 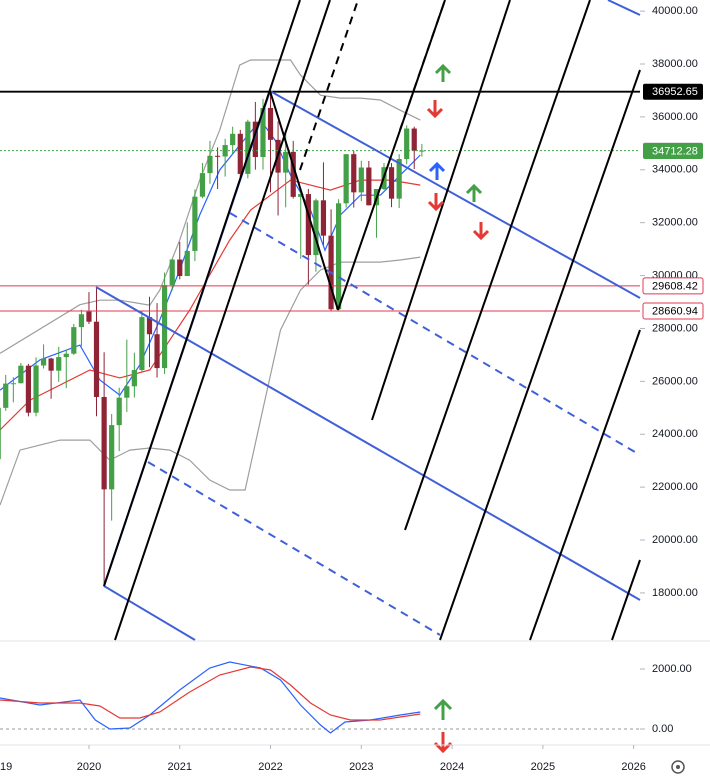 I want to click on y-tick-label: 34000.00, so click(x=675, y=170).